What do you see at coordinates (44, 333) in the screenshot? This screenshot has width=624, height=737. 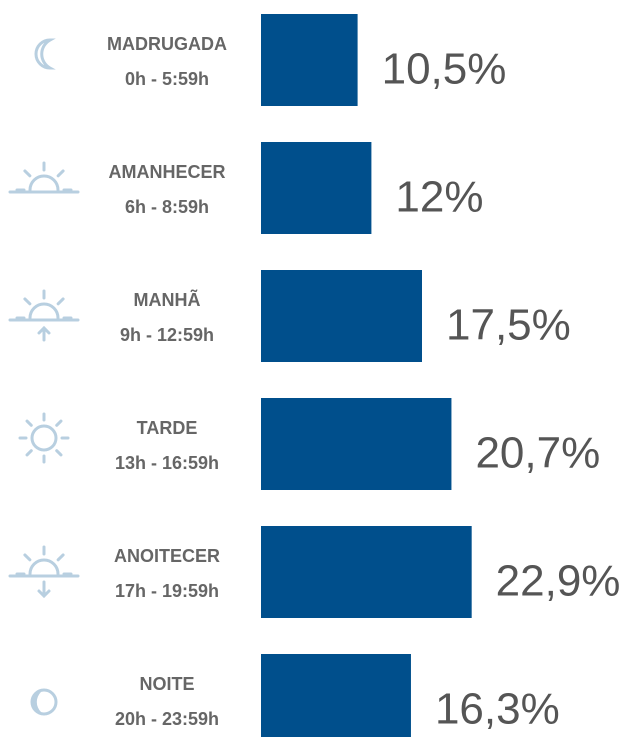 I see `arrow-up` at bounding box center [44, 333].